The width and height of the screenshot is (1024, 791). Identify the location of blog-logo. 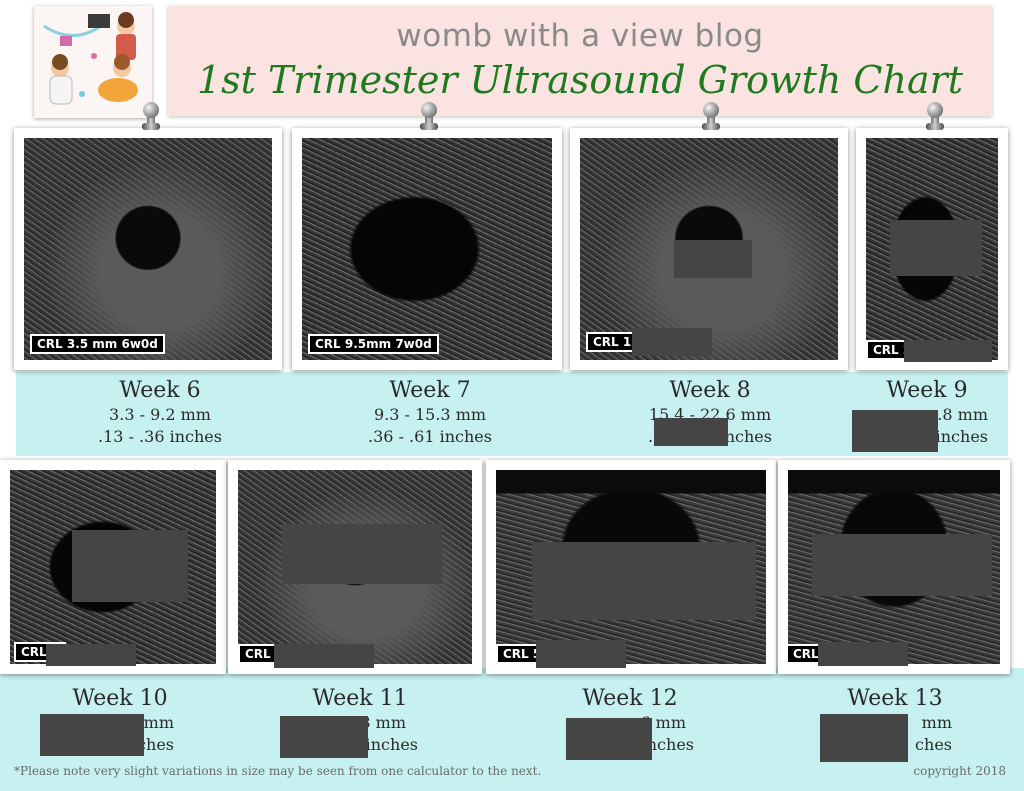
(93, 62).